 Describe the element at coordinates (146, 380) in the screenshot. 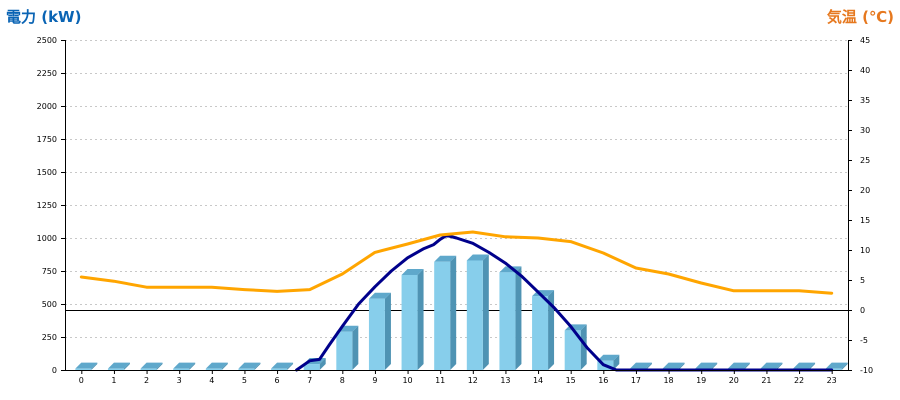

I see `x-tick-label: 2` at that location.